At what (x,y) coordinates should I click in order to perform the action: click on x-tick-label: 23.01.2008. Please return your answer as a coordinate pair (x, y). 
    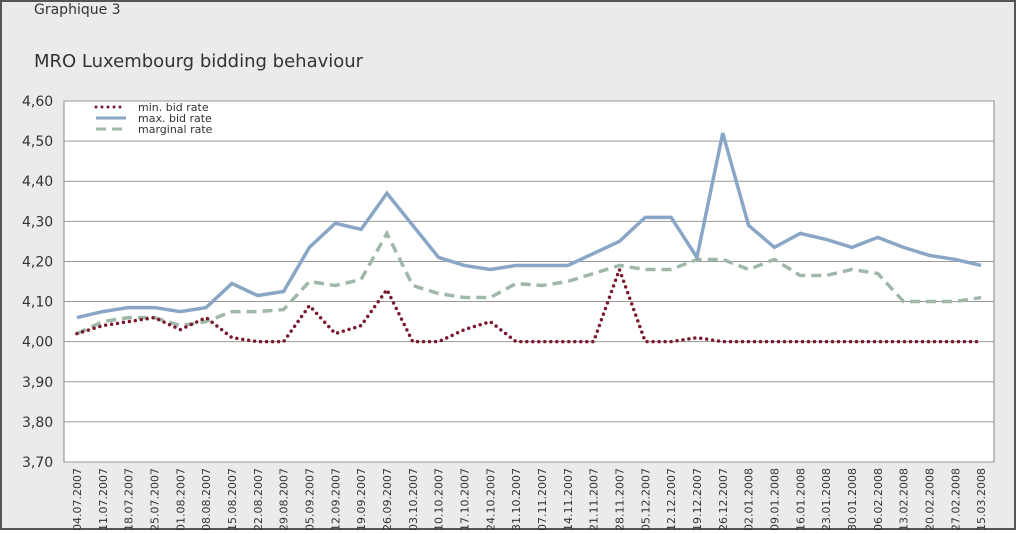
    Looking at the image, I should click on (826, 499).